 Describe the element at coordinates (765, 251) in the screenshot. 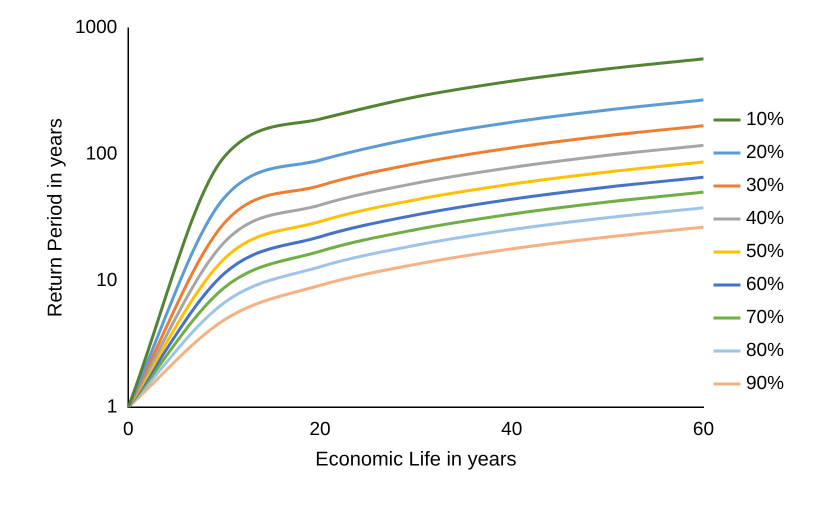

I see `legend-label: 50%` at that location.